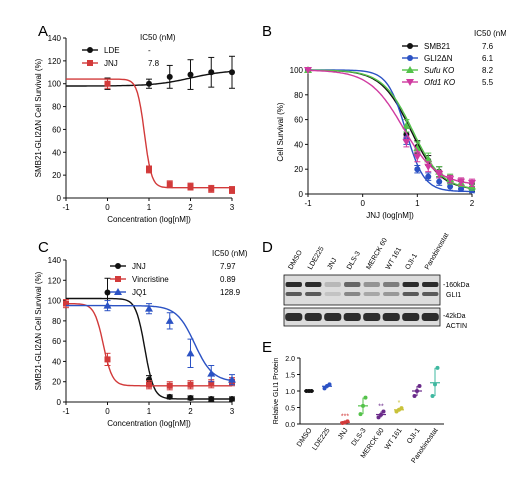 The image size is (506, 491). Describe the element at coordinates (439, 70) in the screenshot. I see `legend-label: Sufu KO` at that location.